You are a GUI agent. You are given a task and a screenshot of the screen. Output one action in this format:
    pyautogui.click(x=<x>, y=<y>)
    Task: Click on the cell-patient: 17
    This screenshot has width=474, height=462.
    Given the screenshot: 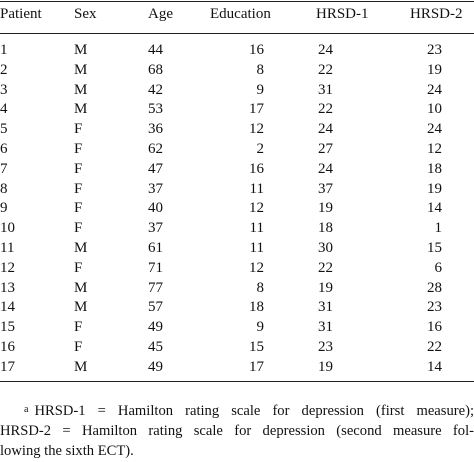 What is the action you would take?
    pyautogui.click(x=7, y=366)
    